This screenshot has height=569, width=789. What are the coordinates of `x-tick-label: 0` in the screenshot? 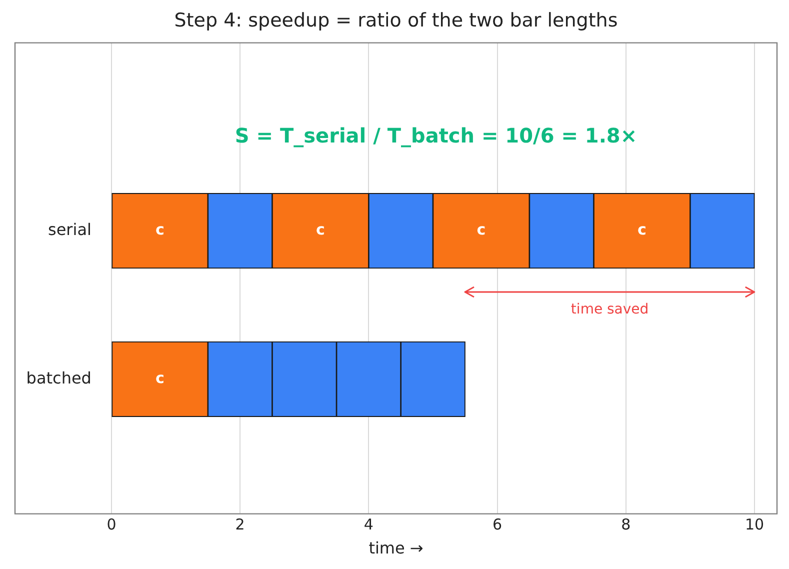 It's located at (111, 525).